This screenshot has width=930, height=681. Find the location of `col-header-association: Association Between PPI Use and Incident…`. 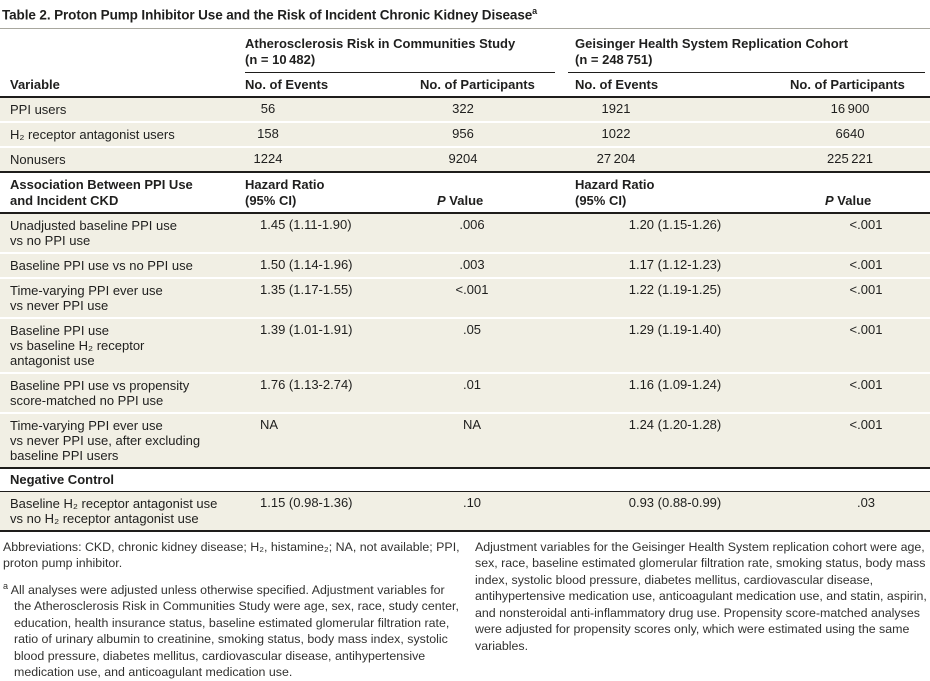

col-header-association: Association Between PPI Use and Incident… is located at coordinates (101, 192).